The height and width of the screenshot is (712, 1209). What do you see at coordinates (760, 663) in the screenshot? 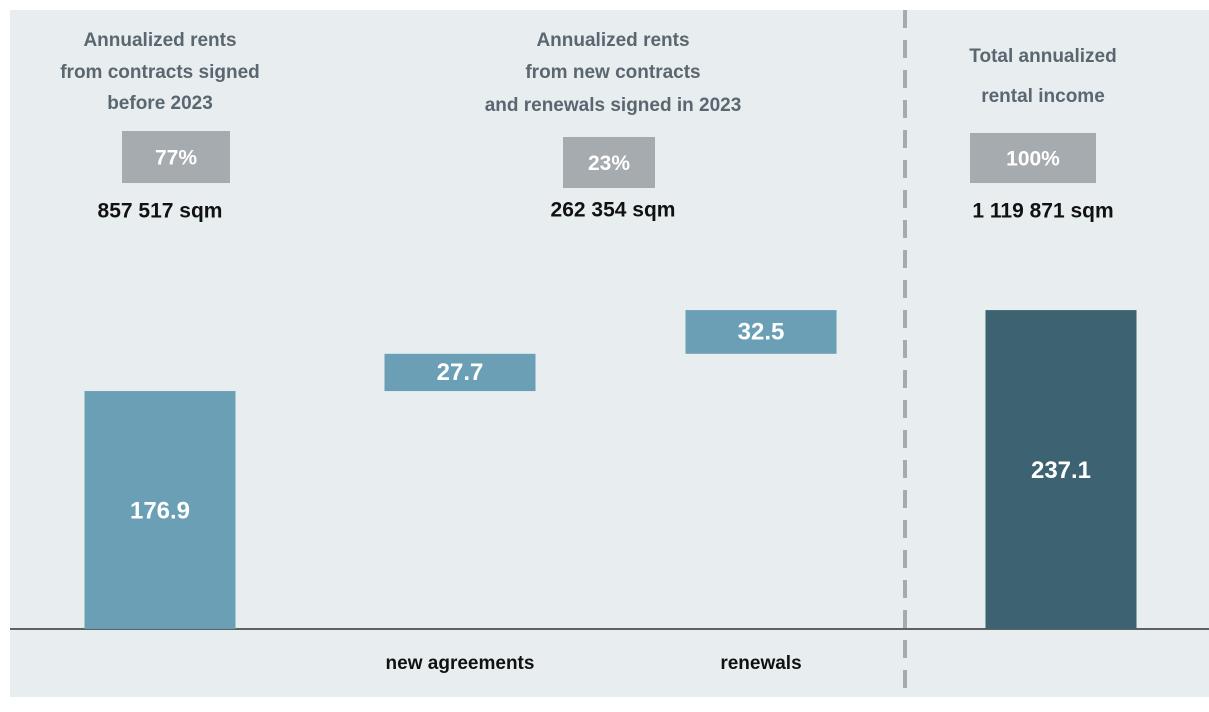
I see `x-tick-label: renewals` at bounding box center [760, 663].